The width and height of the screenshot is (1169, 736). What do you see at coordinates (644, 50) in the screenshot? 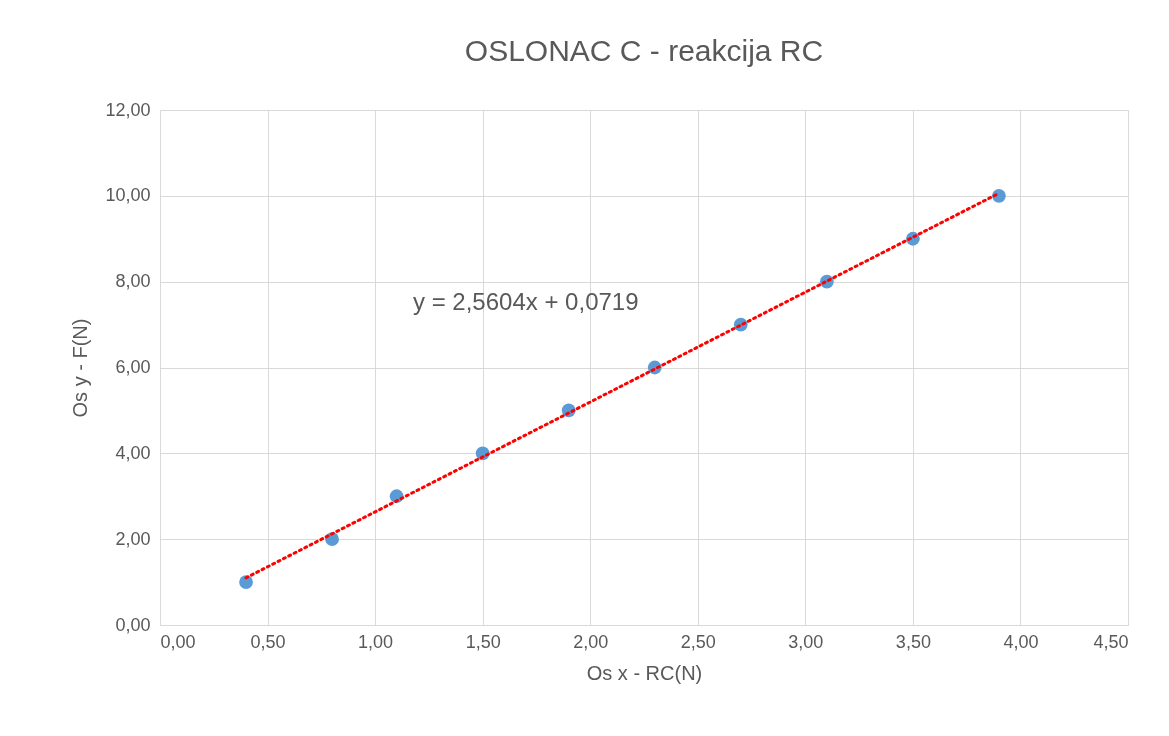
I see `chart-title: OSLONAC C - reakcija RC` at bounding box center [644, 50].